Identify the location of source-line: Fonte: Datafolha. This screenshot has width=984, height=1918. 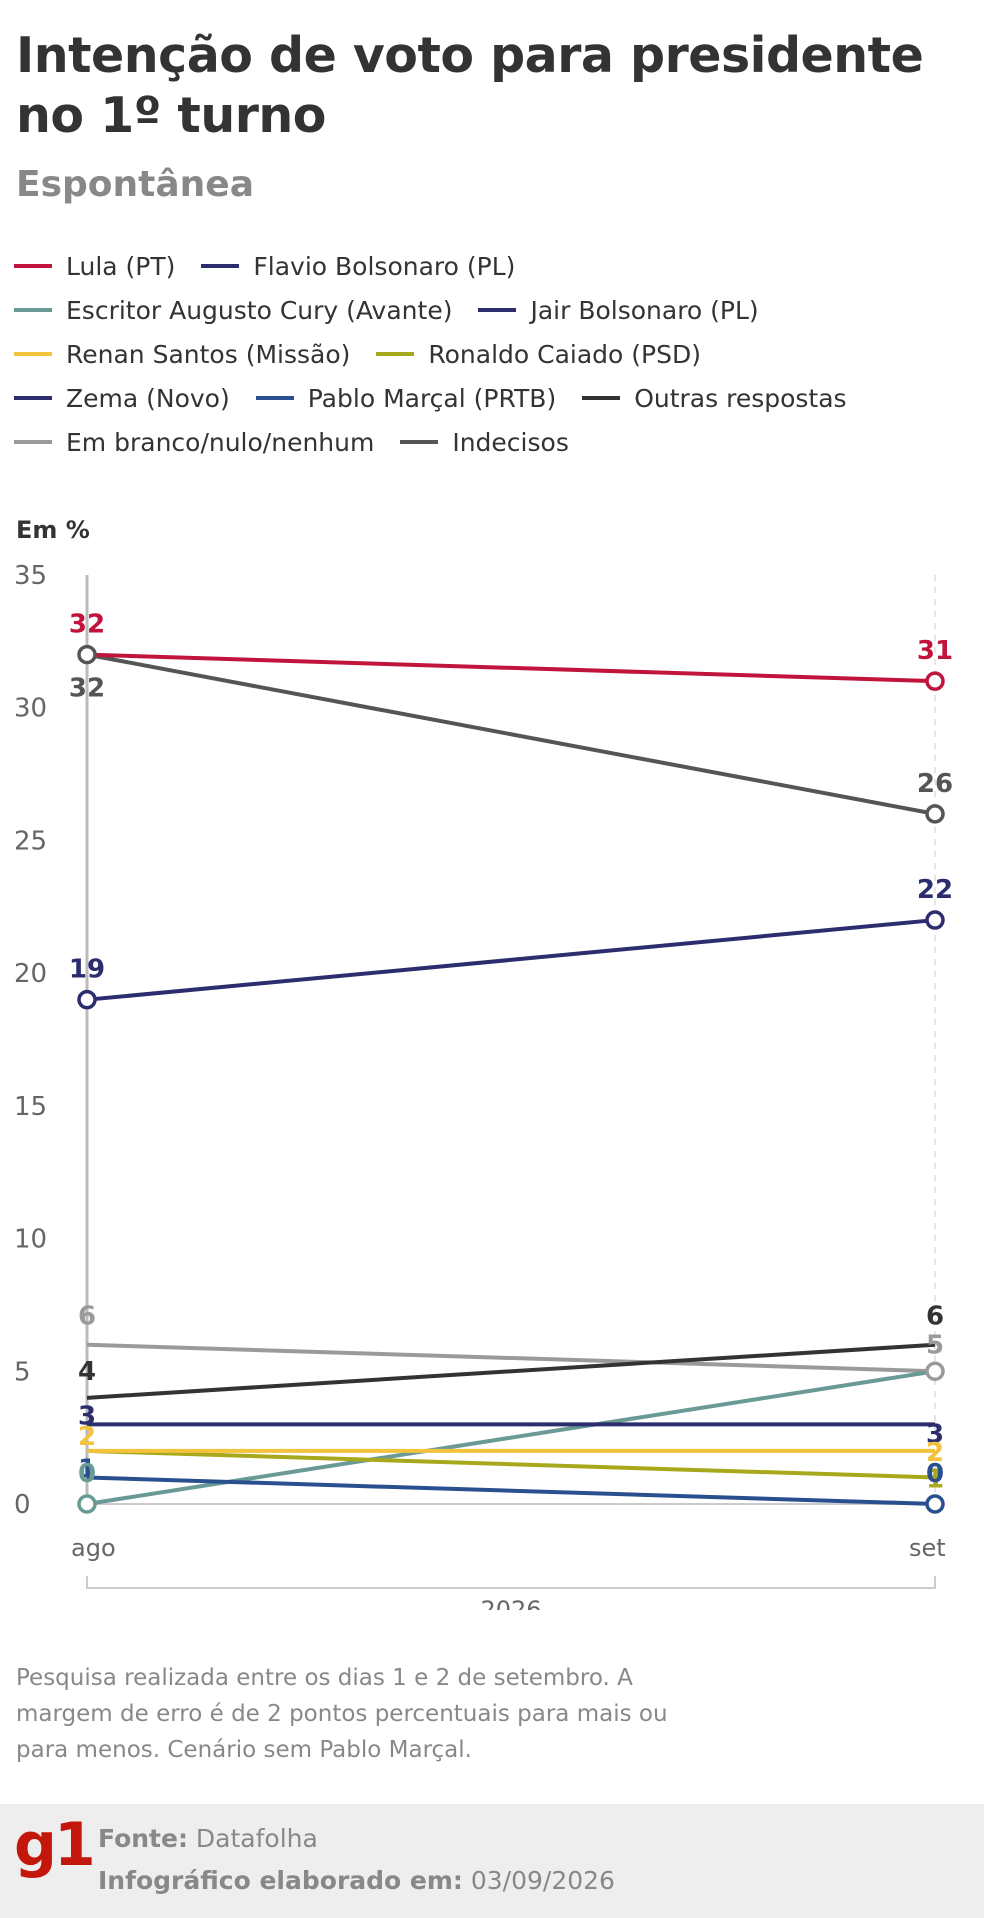
(208, 1838).